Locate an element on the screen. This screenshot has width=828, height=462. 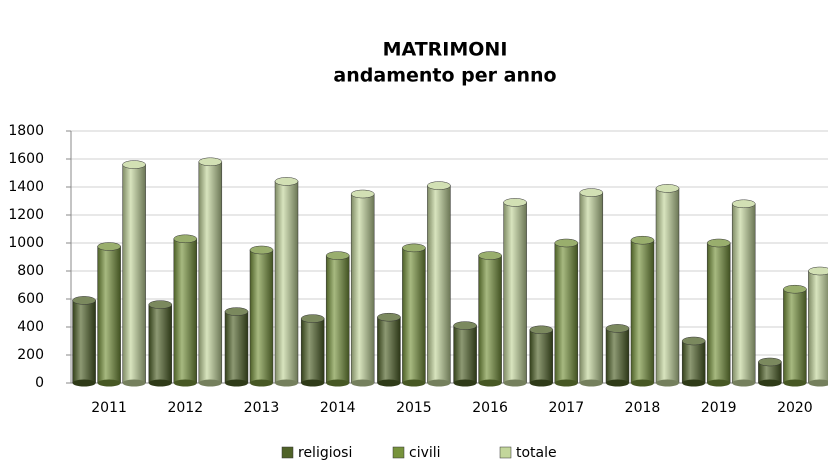
x-tick-label: 2014 is located at coordinates (338, 408).